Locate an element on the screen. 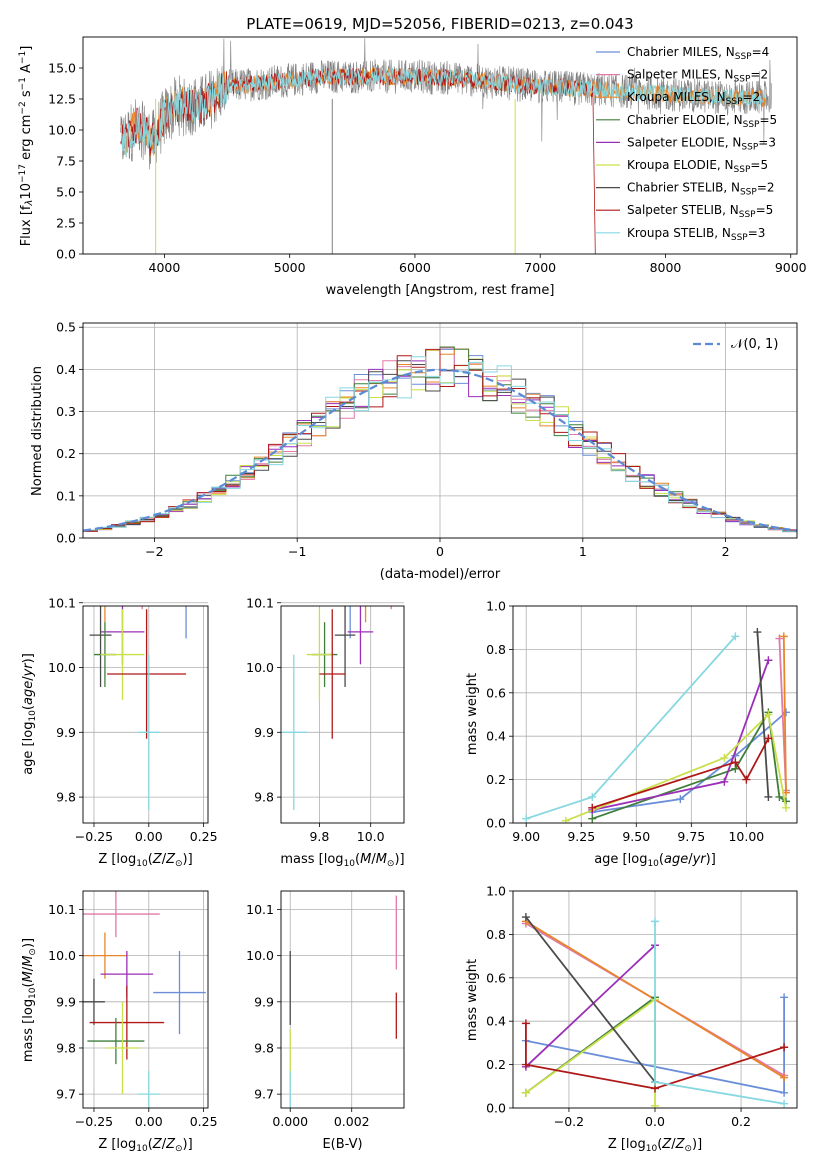 The height and width of the screenshot is (1170, 819). legend-entry: Salpeter ELODIE, NSSP=3 is located at coordinates (701, 143).